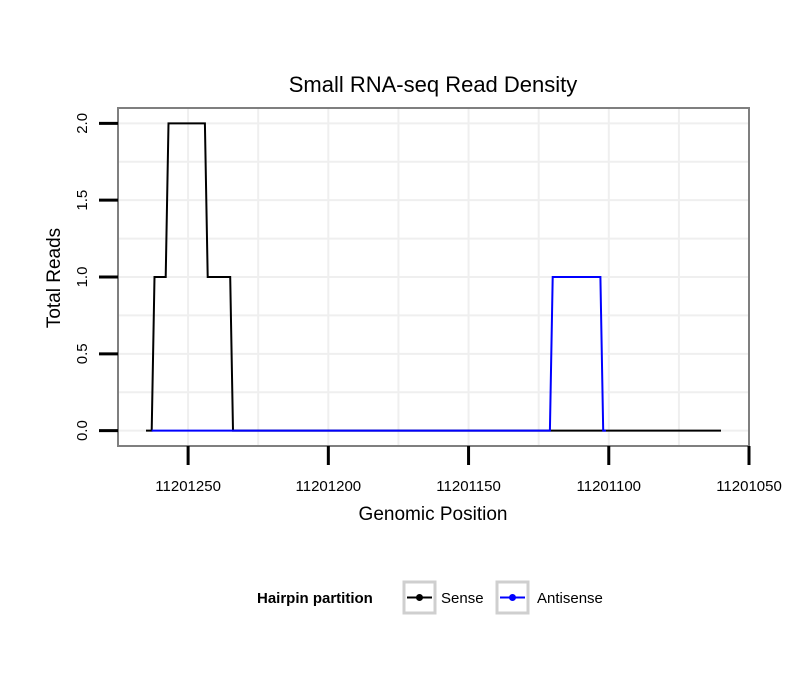 The height and width of the screenshot is (690, 810). What do you see at coordinates (433, 514) in the screenshot?
I see `x-axis-title: Genomic Position` at bounding box center [433, 514].